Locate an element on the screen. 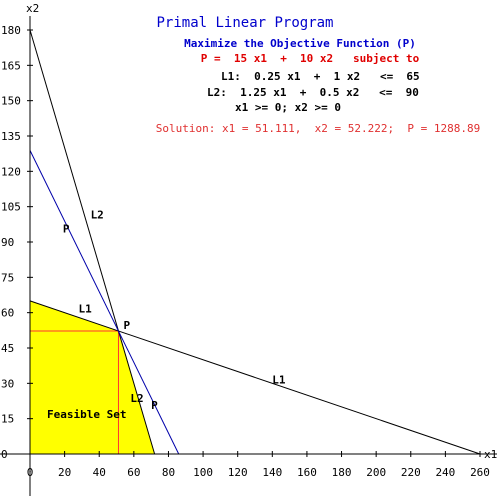 This screenshot has height=500, width=500. chart-subtitle: Maximize the Objective Function (P) is located at coordinates (300, 43).